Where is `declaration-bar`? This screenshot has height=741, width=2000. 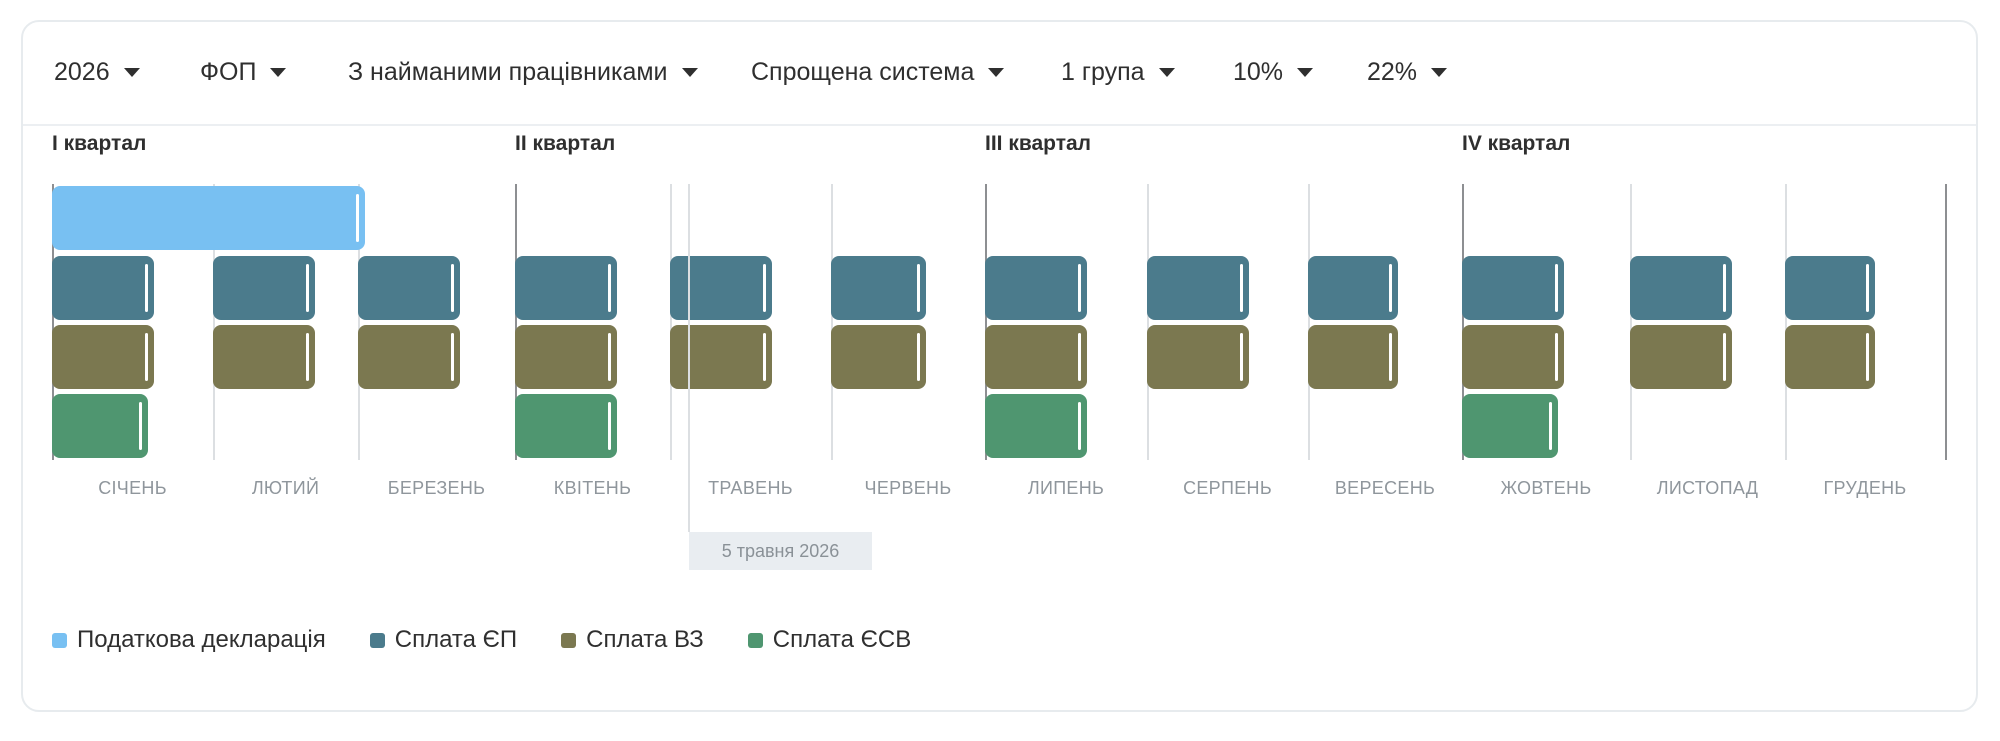 declaration-bar is located at coordinates (208, 218).